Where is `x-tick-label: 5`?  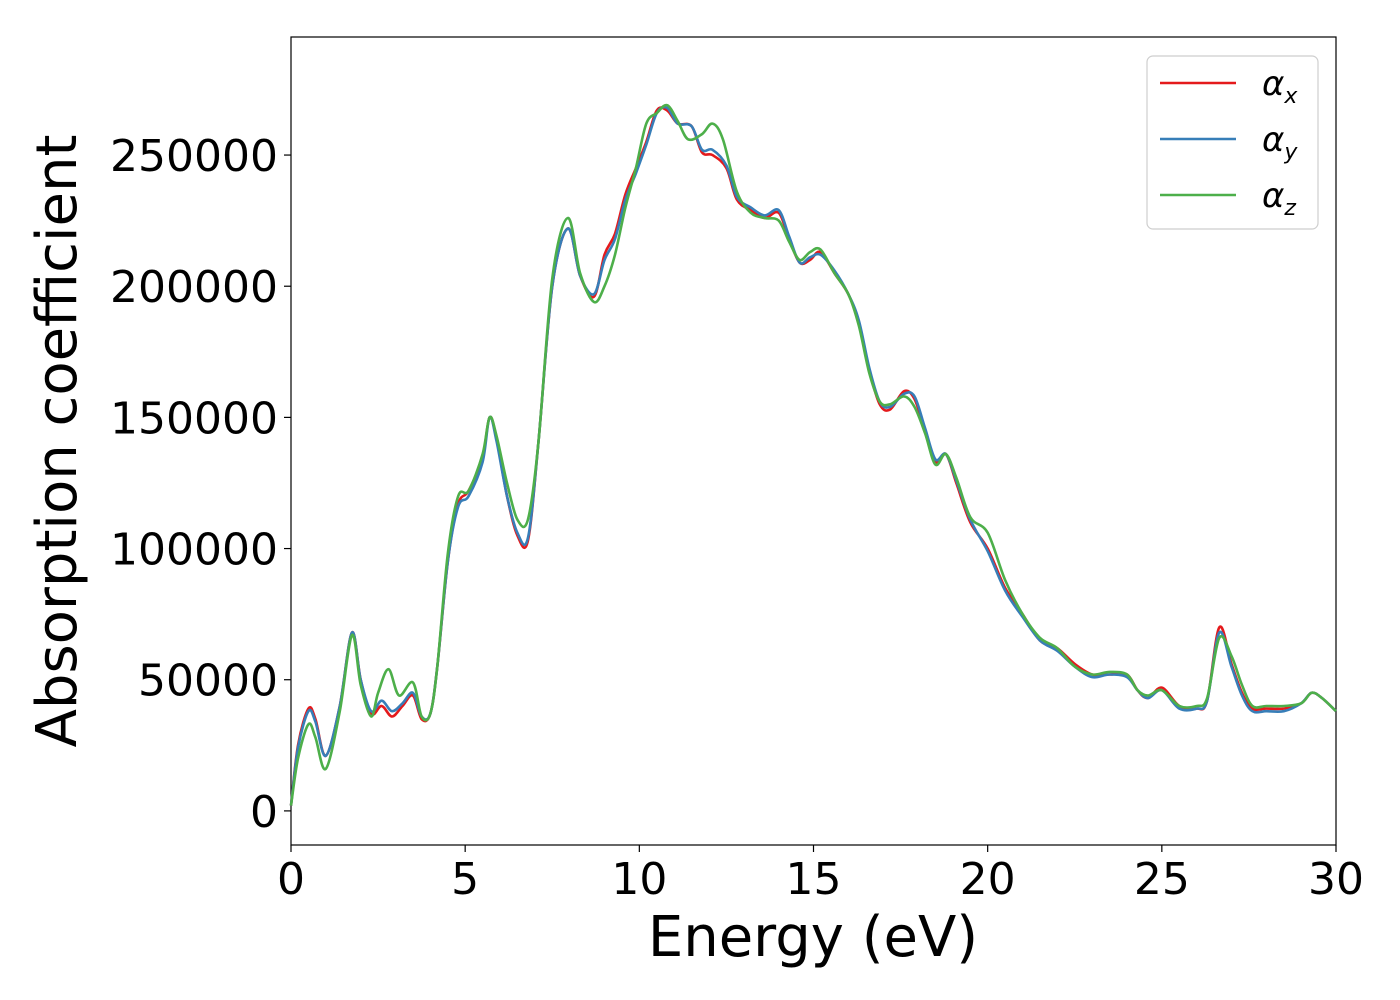
x-tick-label: 5 is located at coordinates (465, 879).